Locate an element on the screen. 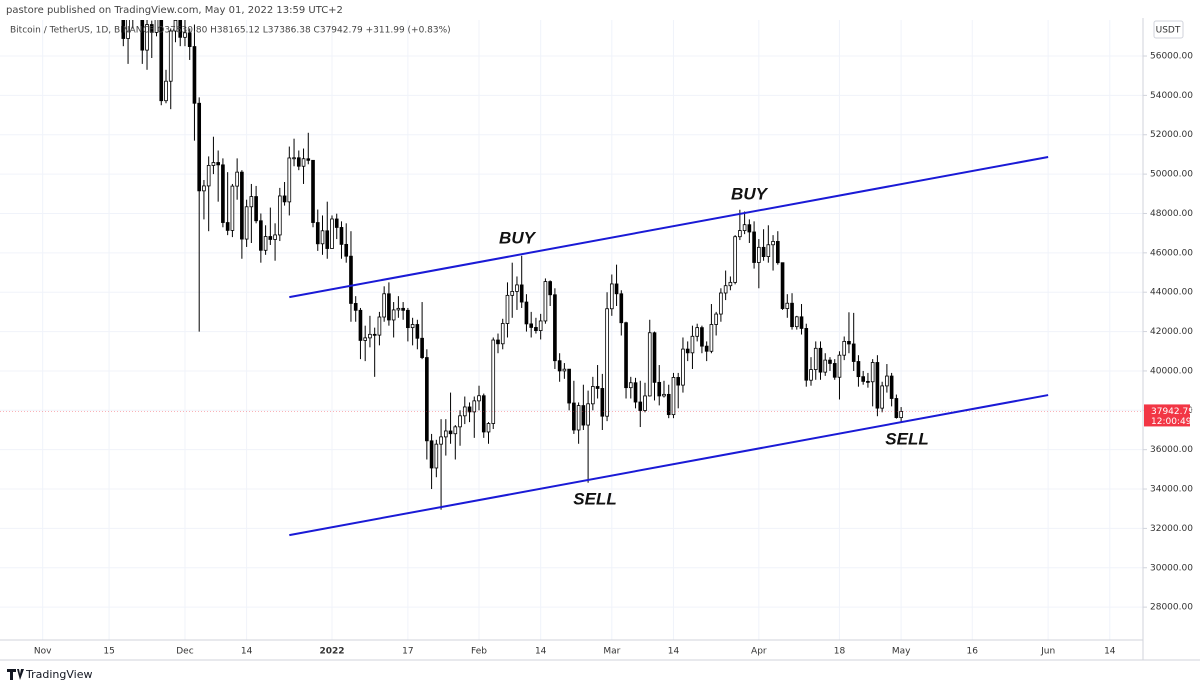 Image resolution: width=1200 pixels, height=691 pixels. brand: TradingView is located at coordinates (58, 674).